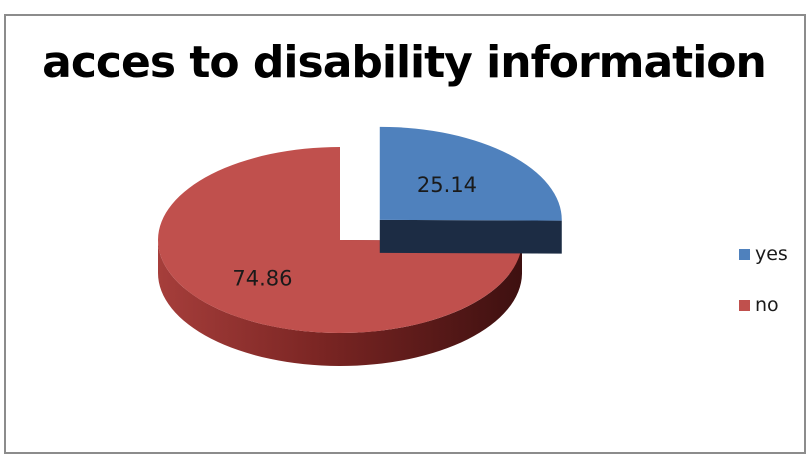  What do you see at coordinates (744, 305) in the screenshot?
I see `legend-swatch-no` at bounding box center [744, 305].